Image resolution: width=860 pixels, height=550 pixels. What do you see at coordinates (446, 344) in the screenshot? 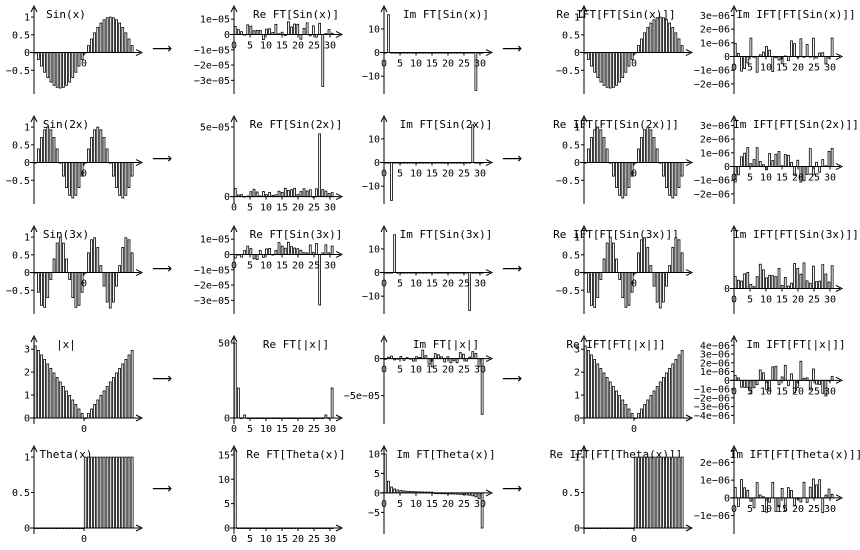
I see `panel-title: Im FT[|x|]` at bounding box center [446, 344].